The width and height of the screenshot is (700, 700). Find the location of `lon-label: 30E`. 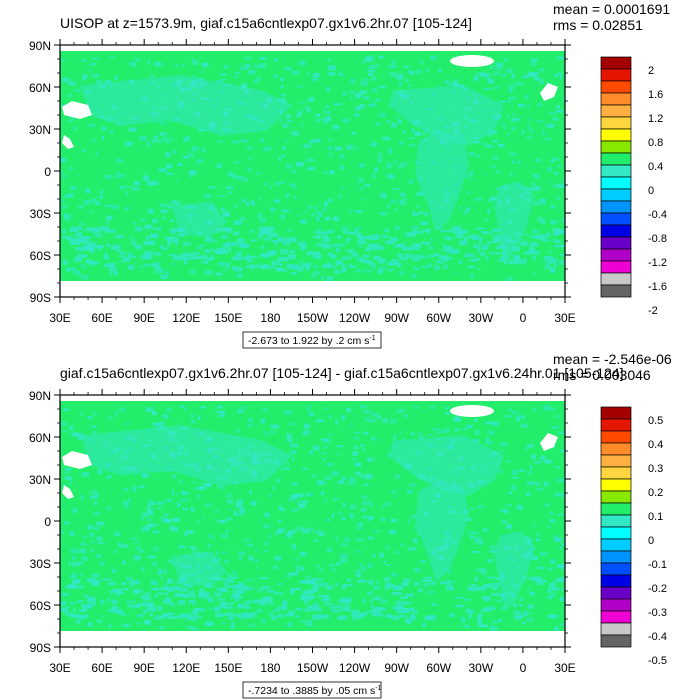

lon-label: 30E is located at coordinates (59, 668).